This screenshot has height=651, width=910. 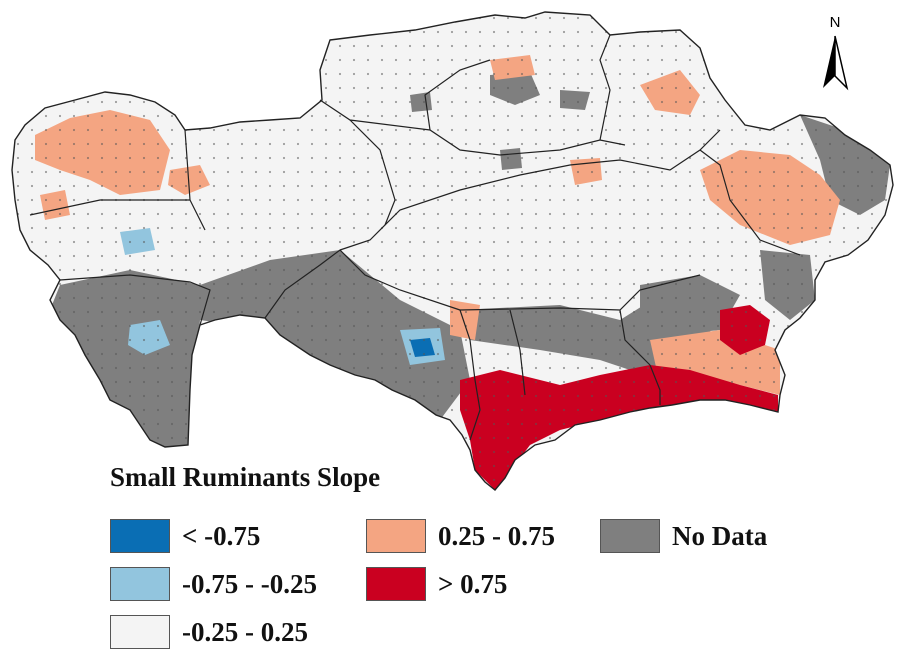 I want to click on legend-label: -0.25 - 0.25, so click(x=245, y=631).